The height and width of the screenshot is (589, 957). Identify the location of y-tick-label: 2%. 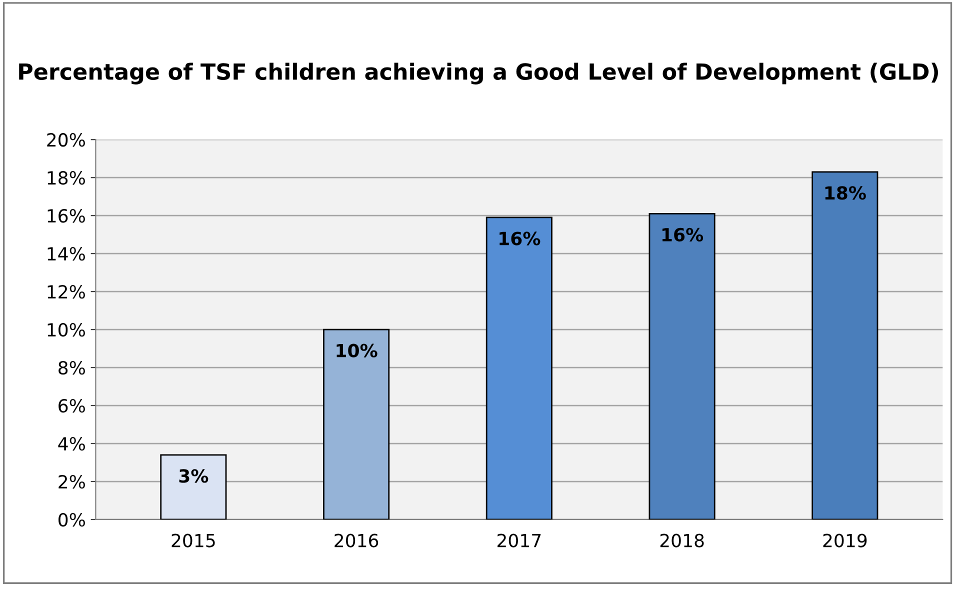
(71, 481).